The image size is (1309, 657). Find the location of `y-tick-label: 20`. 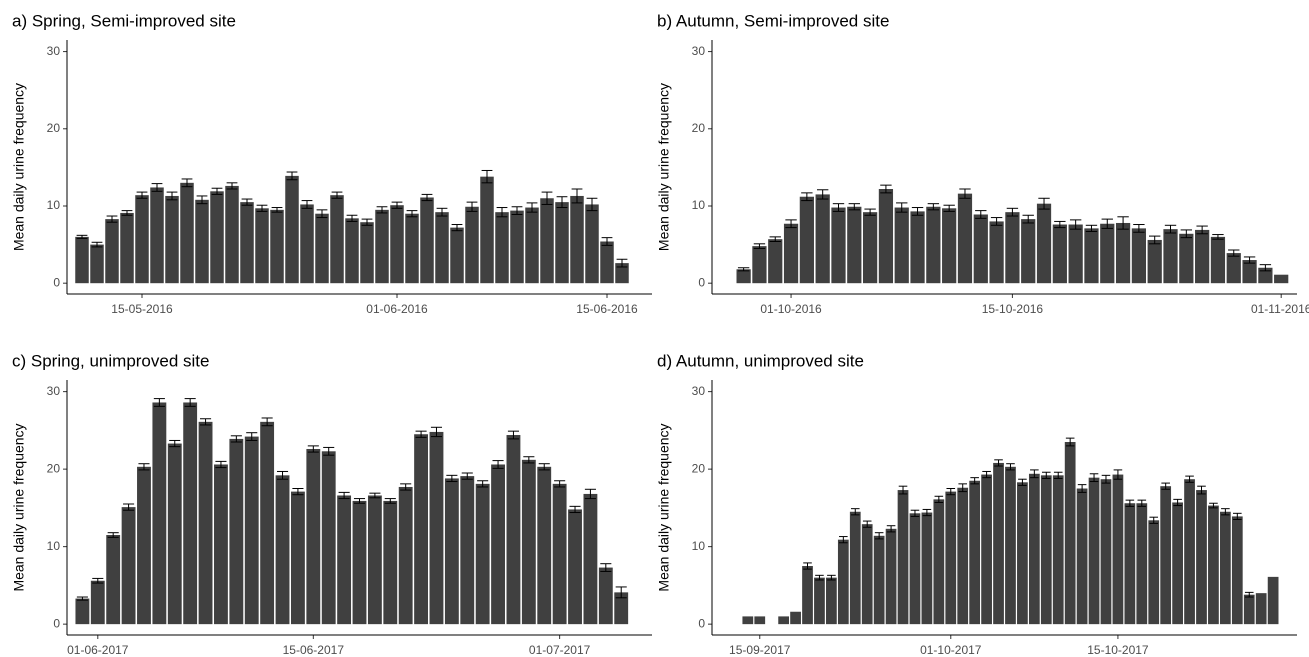

y-tick-label: 20 is located at coordinates (699, 468).